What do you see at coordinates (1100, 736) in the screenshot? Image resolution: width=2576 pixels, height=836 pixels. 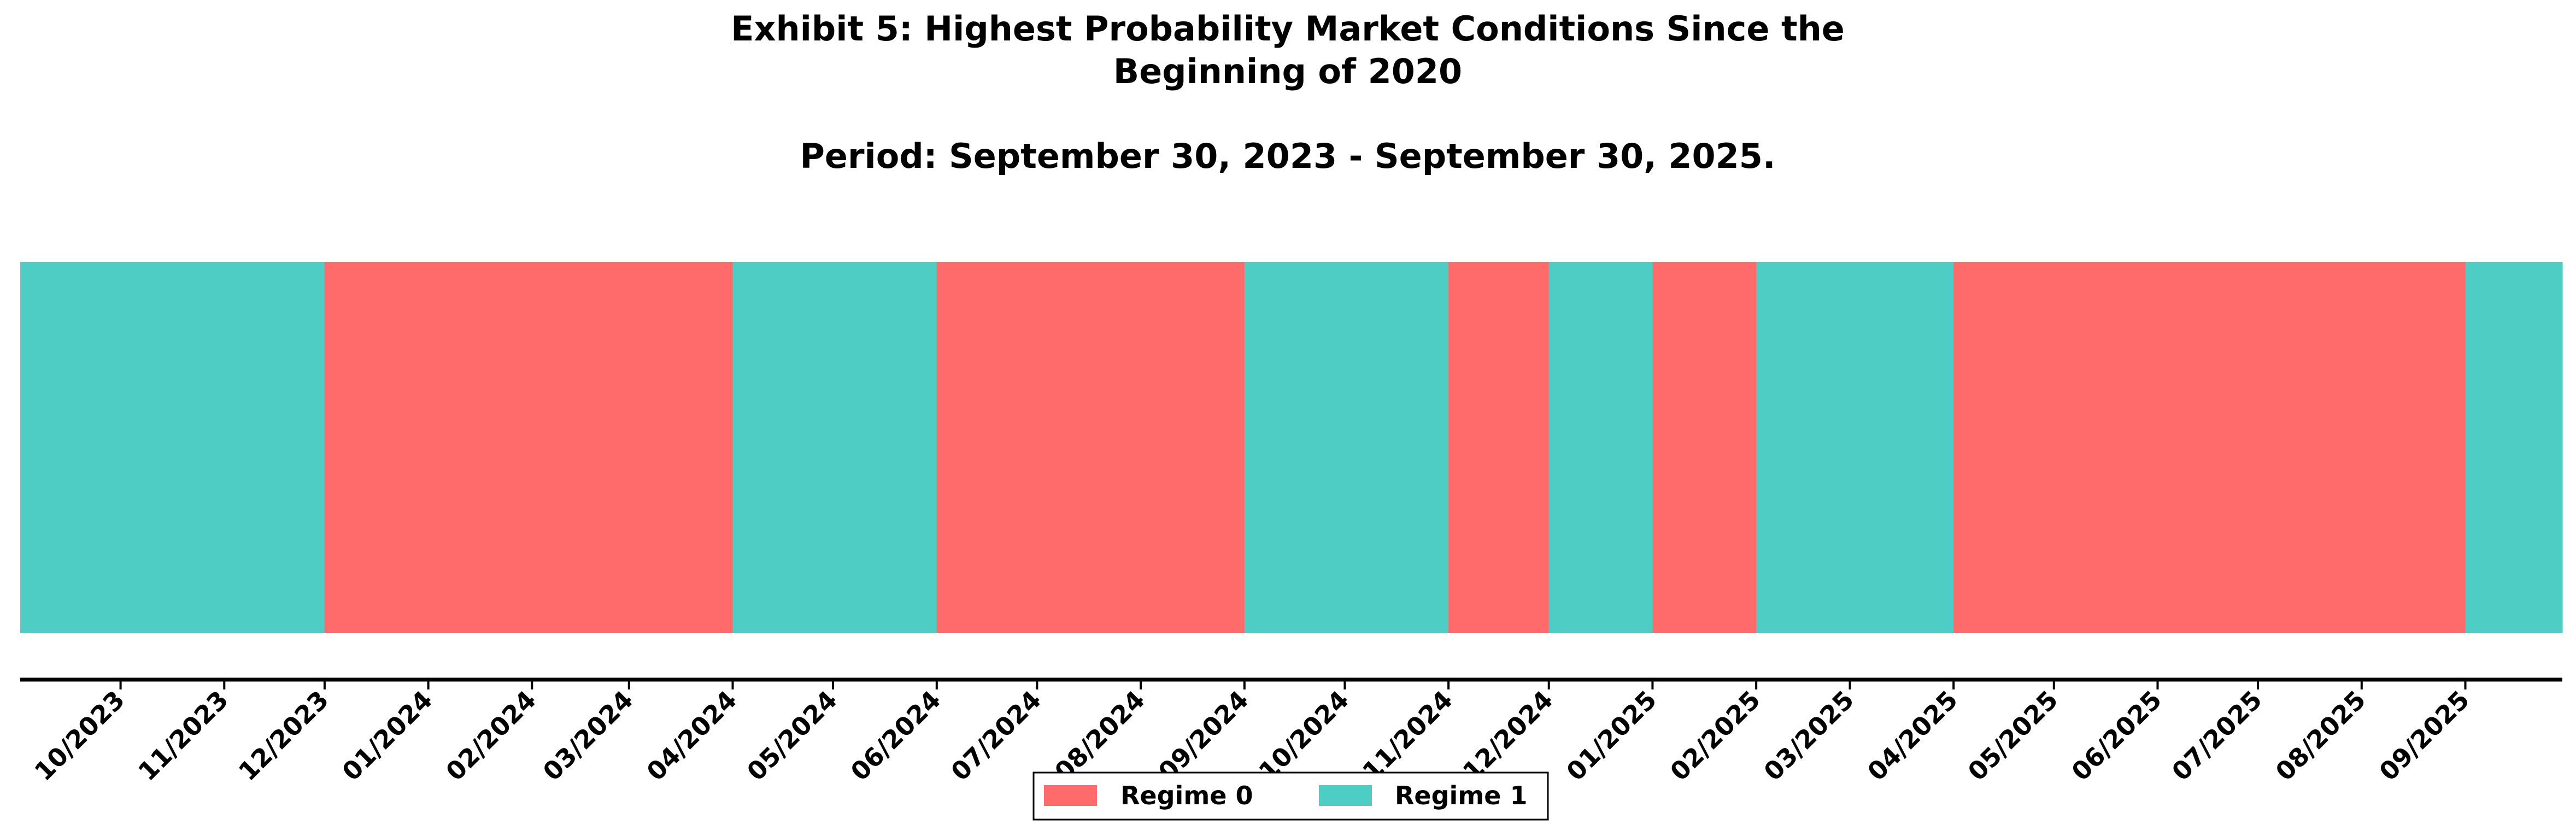 I see `x-tick-label-10: 08/2024` at bounding box center [1100, 736].